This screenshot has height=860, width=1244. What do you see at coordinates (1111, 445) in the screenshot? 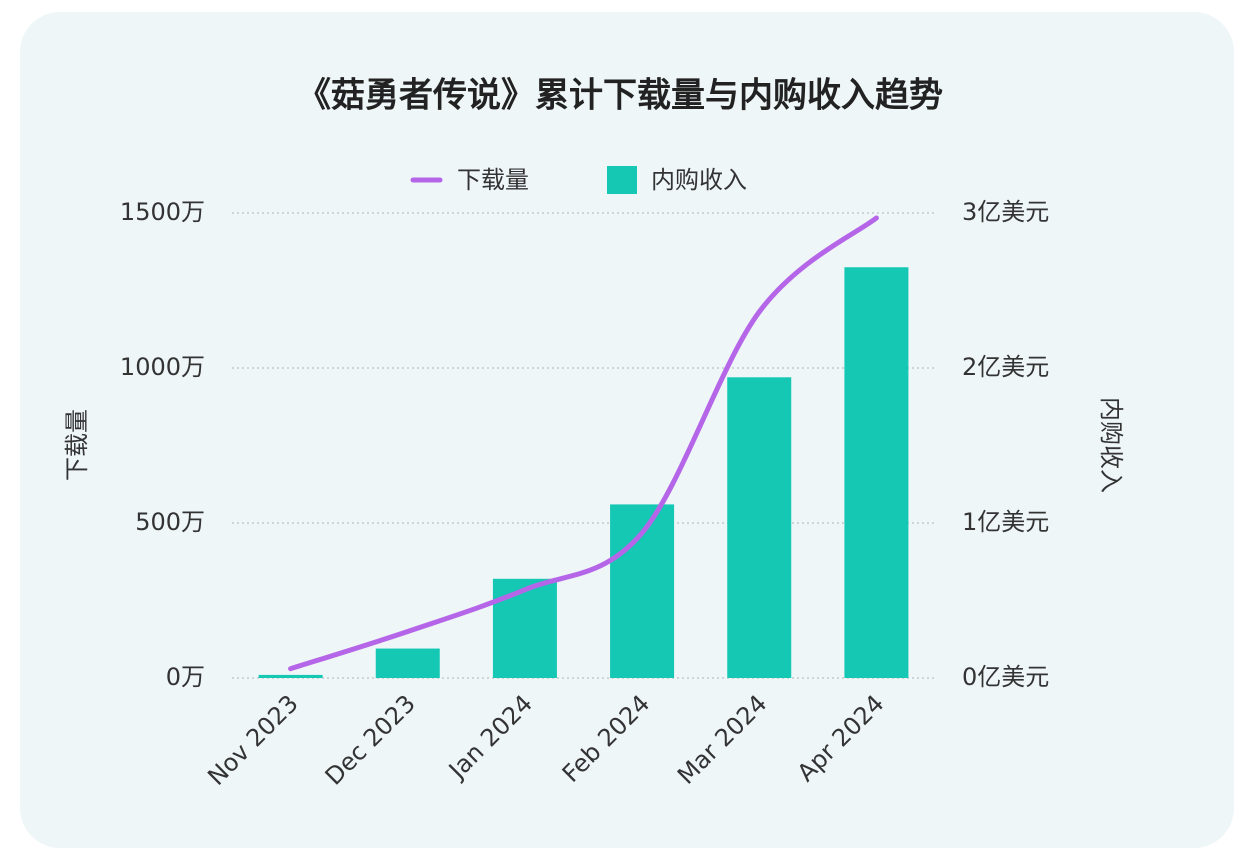
I see `y2-axis-title: 内购收入` at bounding box center [1111, 445].